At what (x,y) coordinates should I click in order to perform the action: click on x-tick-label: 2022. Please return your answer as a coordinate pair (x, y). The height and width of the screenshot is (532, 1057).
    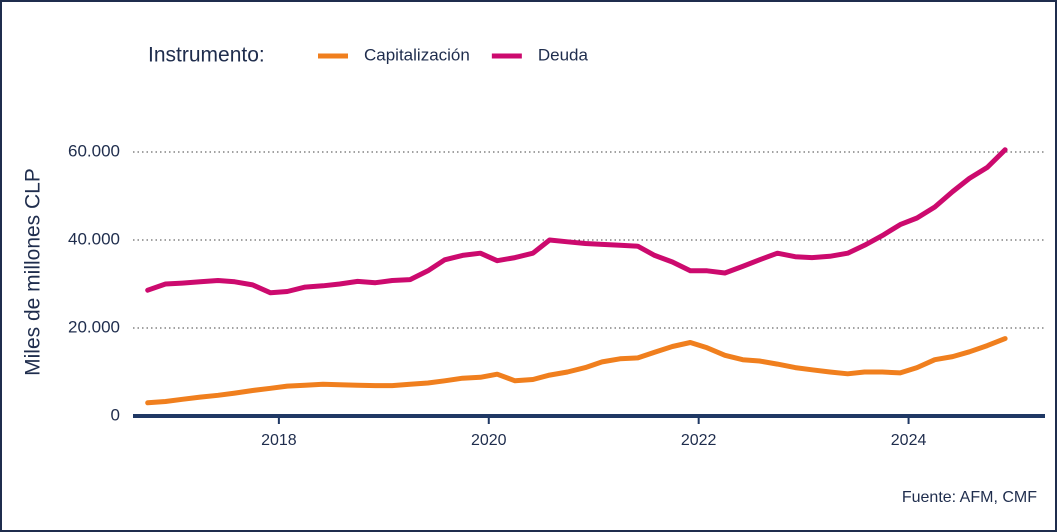
    Looking at the image, I should click on (699, 440).